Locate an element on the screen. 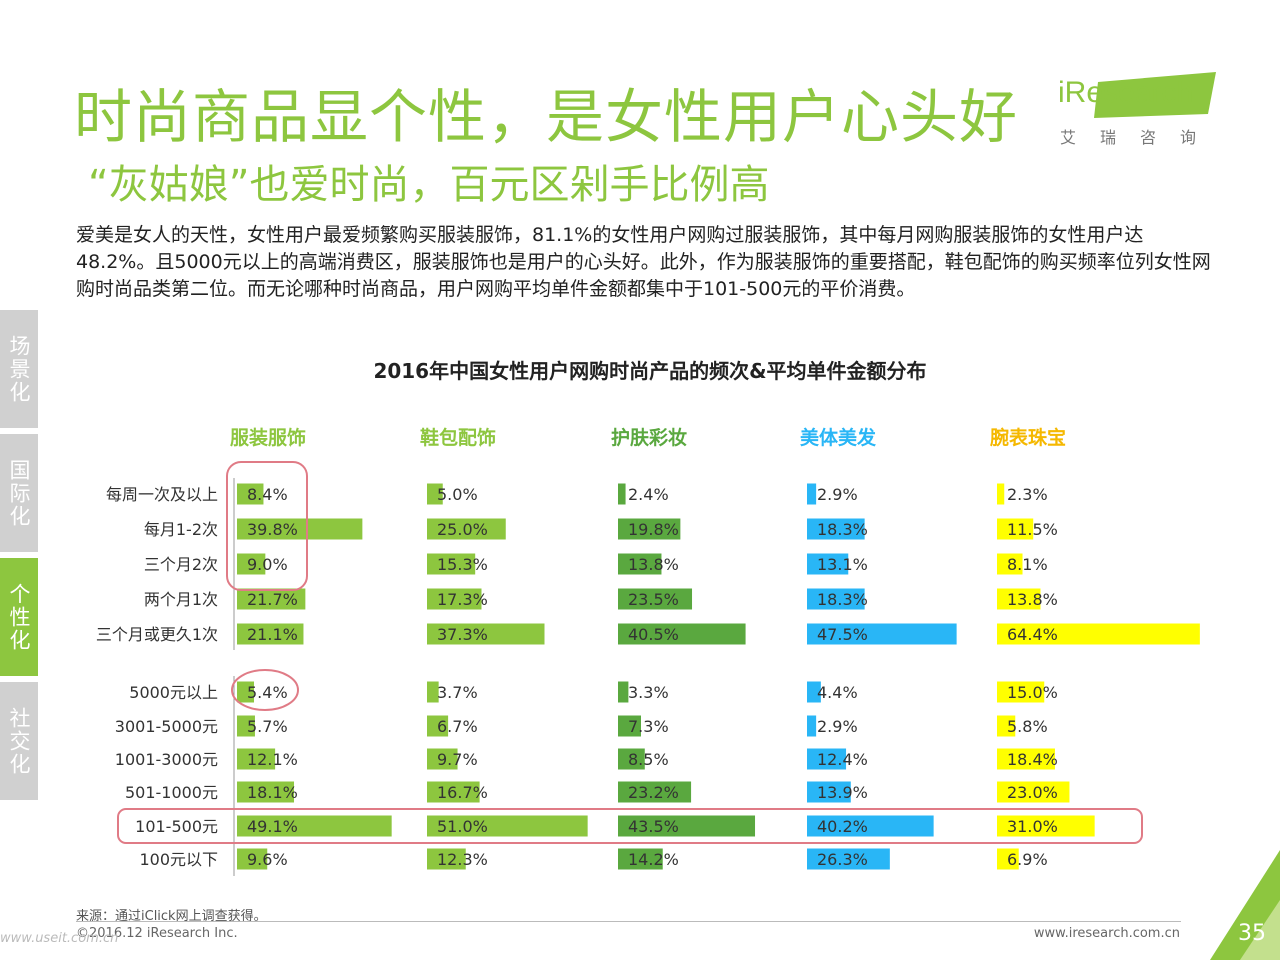  amount-value-label: 16.7% is located at coordinates (462, 792).